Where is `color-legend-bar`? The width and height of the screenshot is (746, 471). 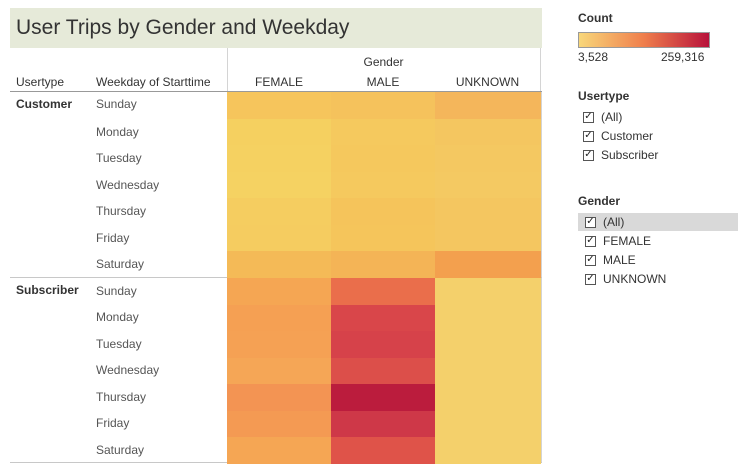
color-legend-bar is located at coordinates (644, 40).